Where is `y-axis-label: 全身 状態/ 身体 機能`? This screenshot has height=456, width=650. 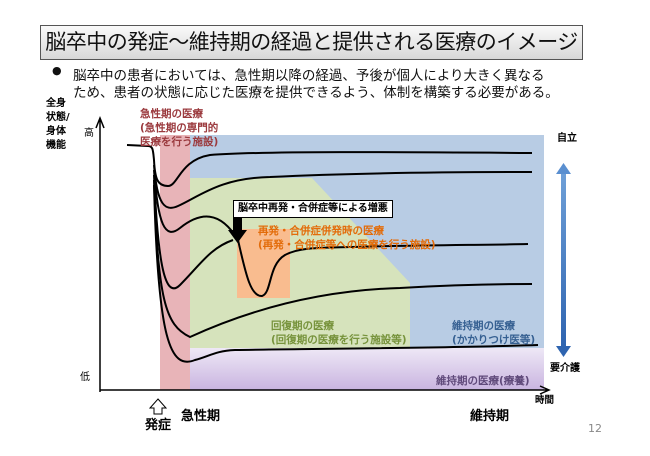
y-axis-label: 全身 状態/ 身体 機能 is located at coordinates (58, 125).